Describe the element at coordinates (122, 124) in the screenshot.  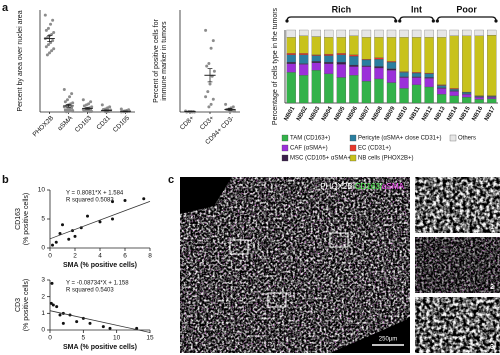
I see `x-tick-label: CD105` at that location.